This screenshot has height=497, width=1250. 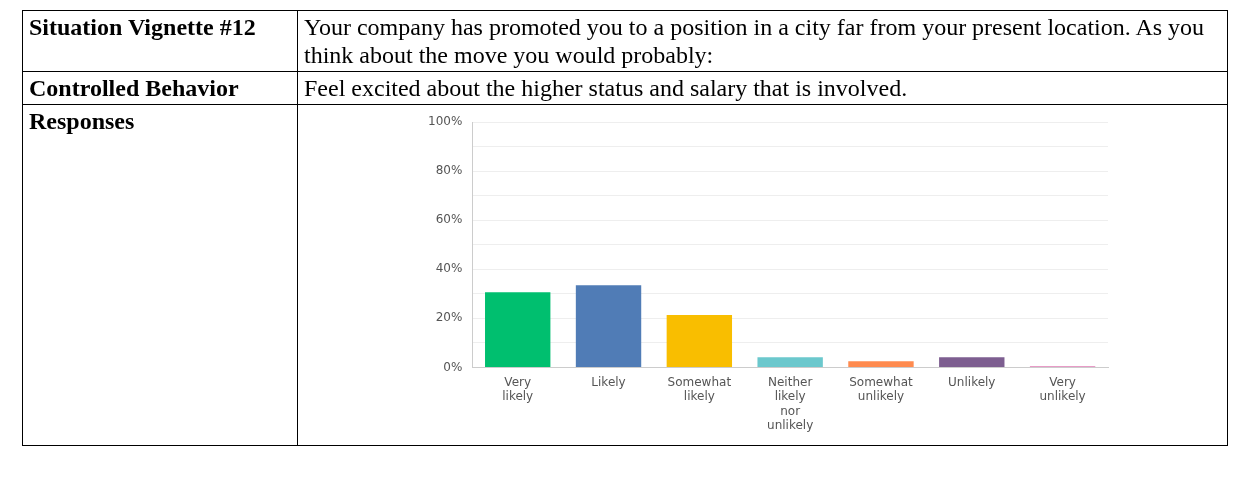 What do you see at coordinates (762, 88) in the screenshot?
I see `text: Feel excited about the higher status and salary that is involved.` at bounding box center [762, 88].